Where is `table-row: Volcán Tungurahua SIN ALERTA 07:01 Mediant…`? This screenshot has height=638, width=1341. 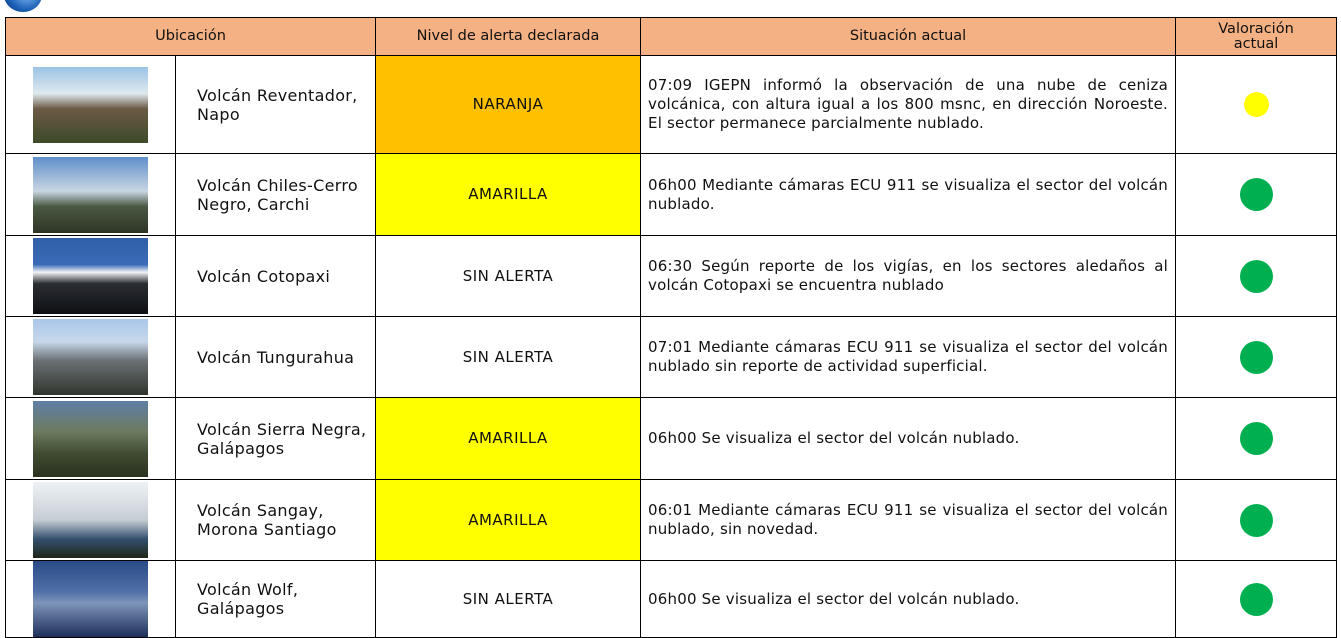
table-row: Volcán Tungurahua SIN ALERTA 07:01 Mediant… is located at coordinates (671, 357).